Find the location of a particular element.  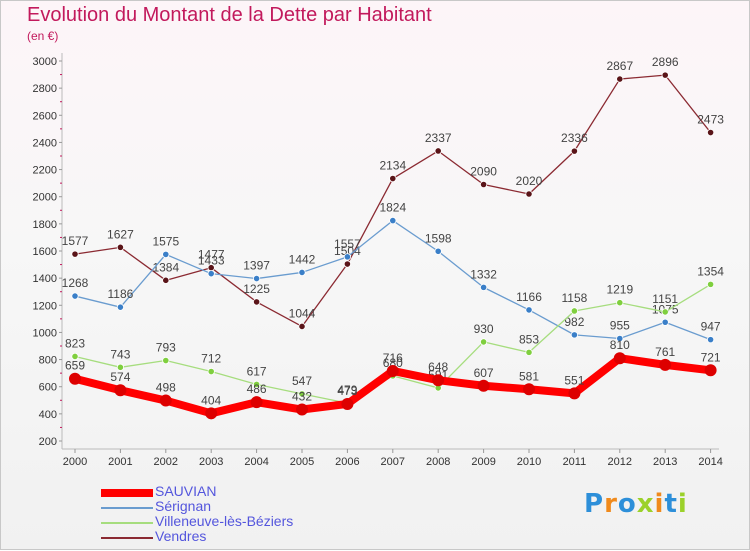

data-label-vendres: 1577 is located at coordinates (75, 241).